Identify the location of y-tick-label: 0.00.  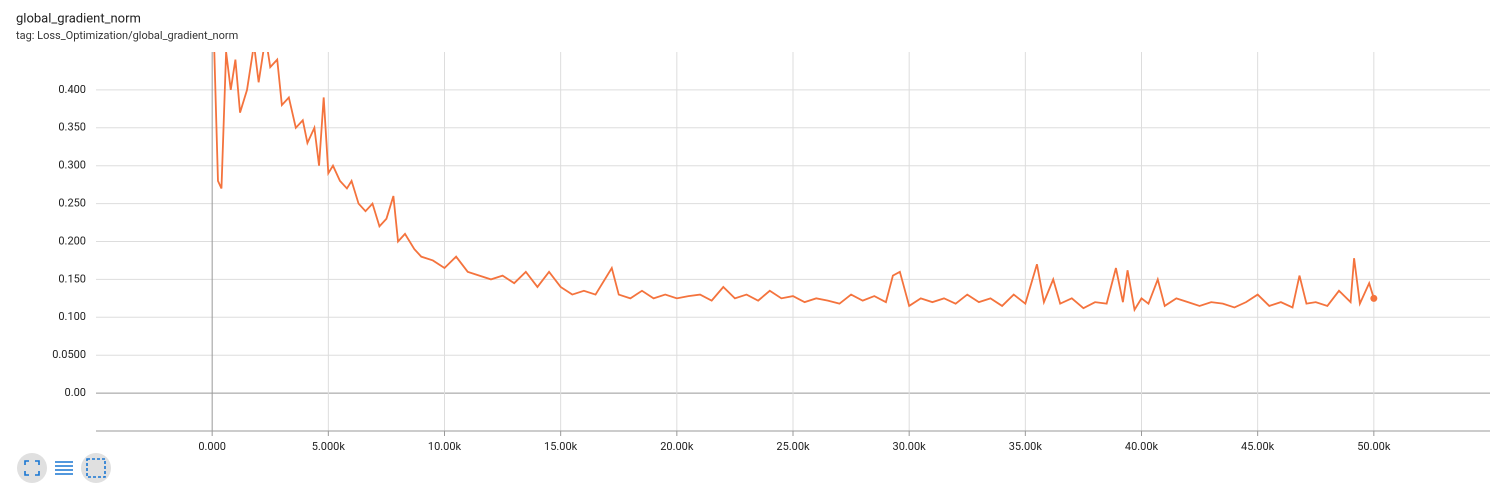
(75, 392).